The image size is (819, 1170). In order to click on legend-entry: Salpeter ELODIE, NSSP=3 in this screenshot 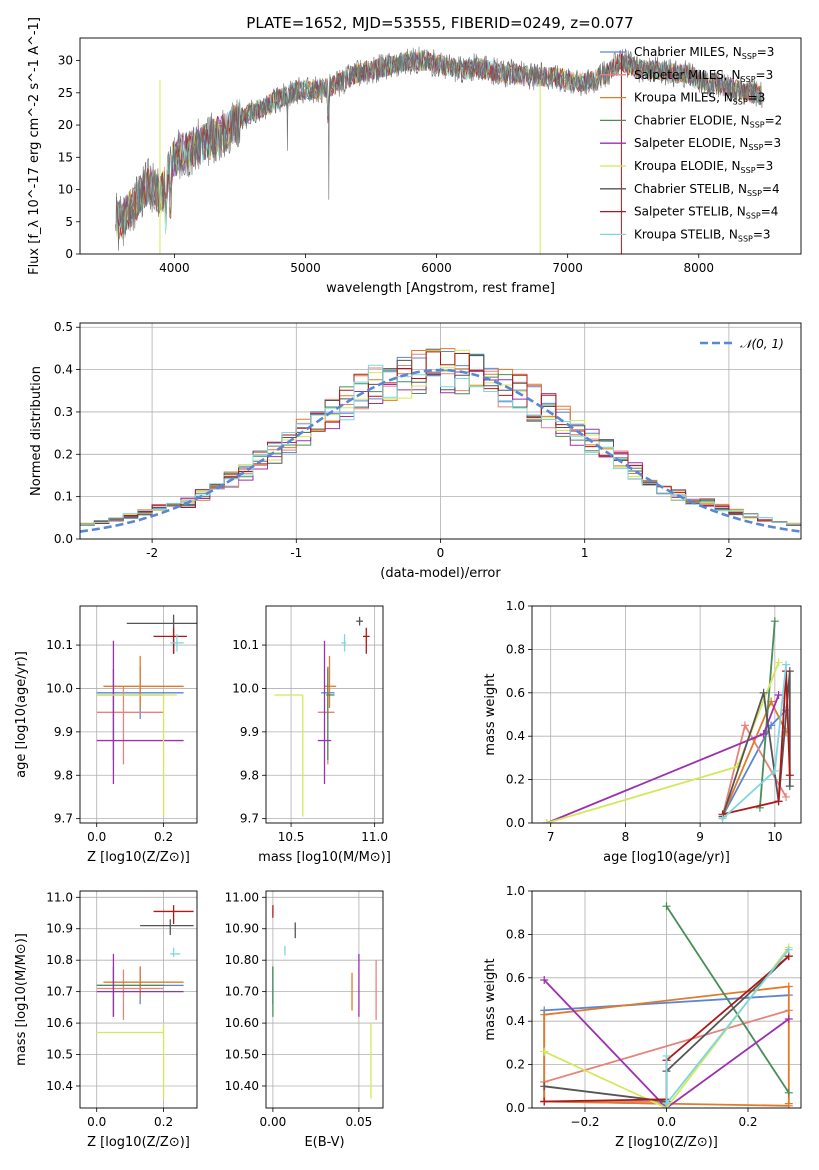, I will do `click(707, 144)`.